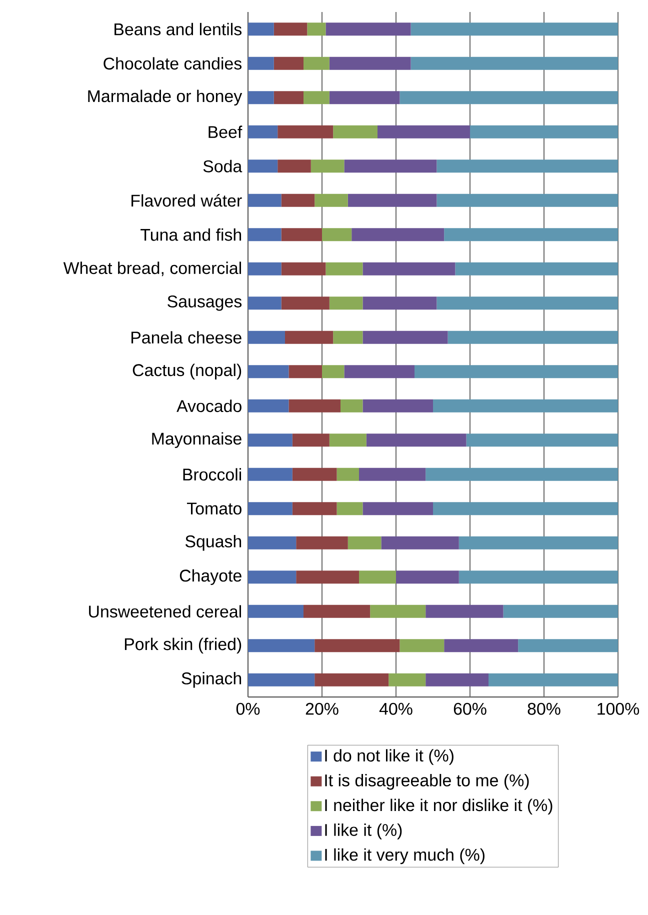 The height and width of the screenshot is (915, 648). What do you see at coordinates (544, 708) in the screenshot?
I see `x-tick-label: 80%` at bounding box center [544, 708].